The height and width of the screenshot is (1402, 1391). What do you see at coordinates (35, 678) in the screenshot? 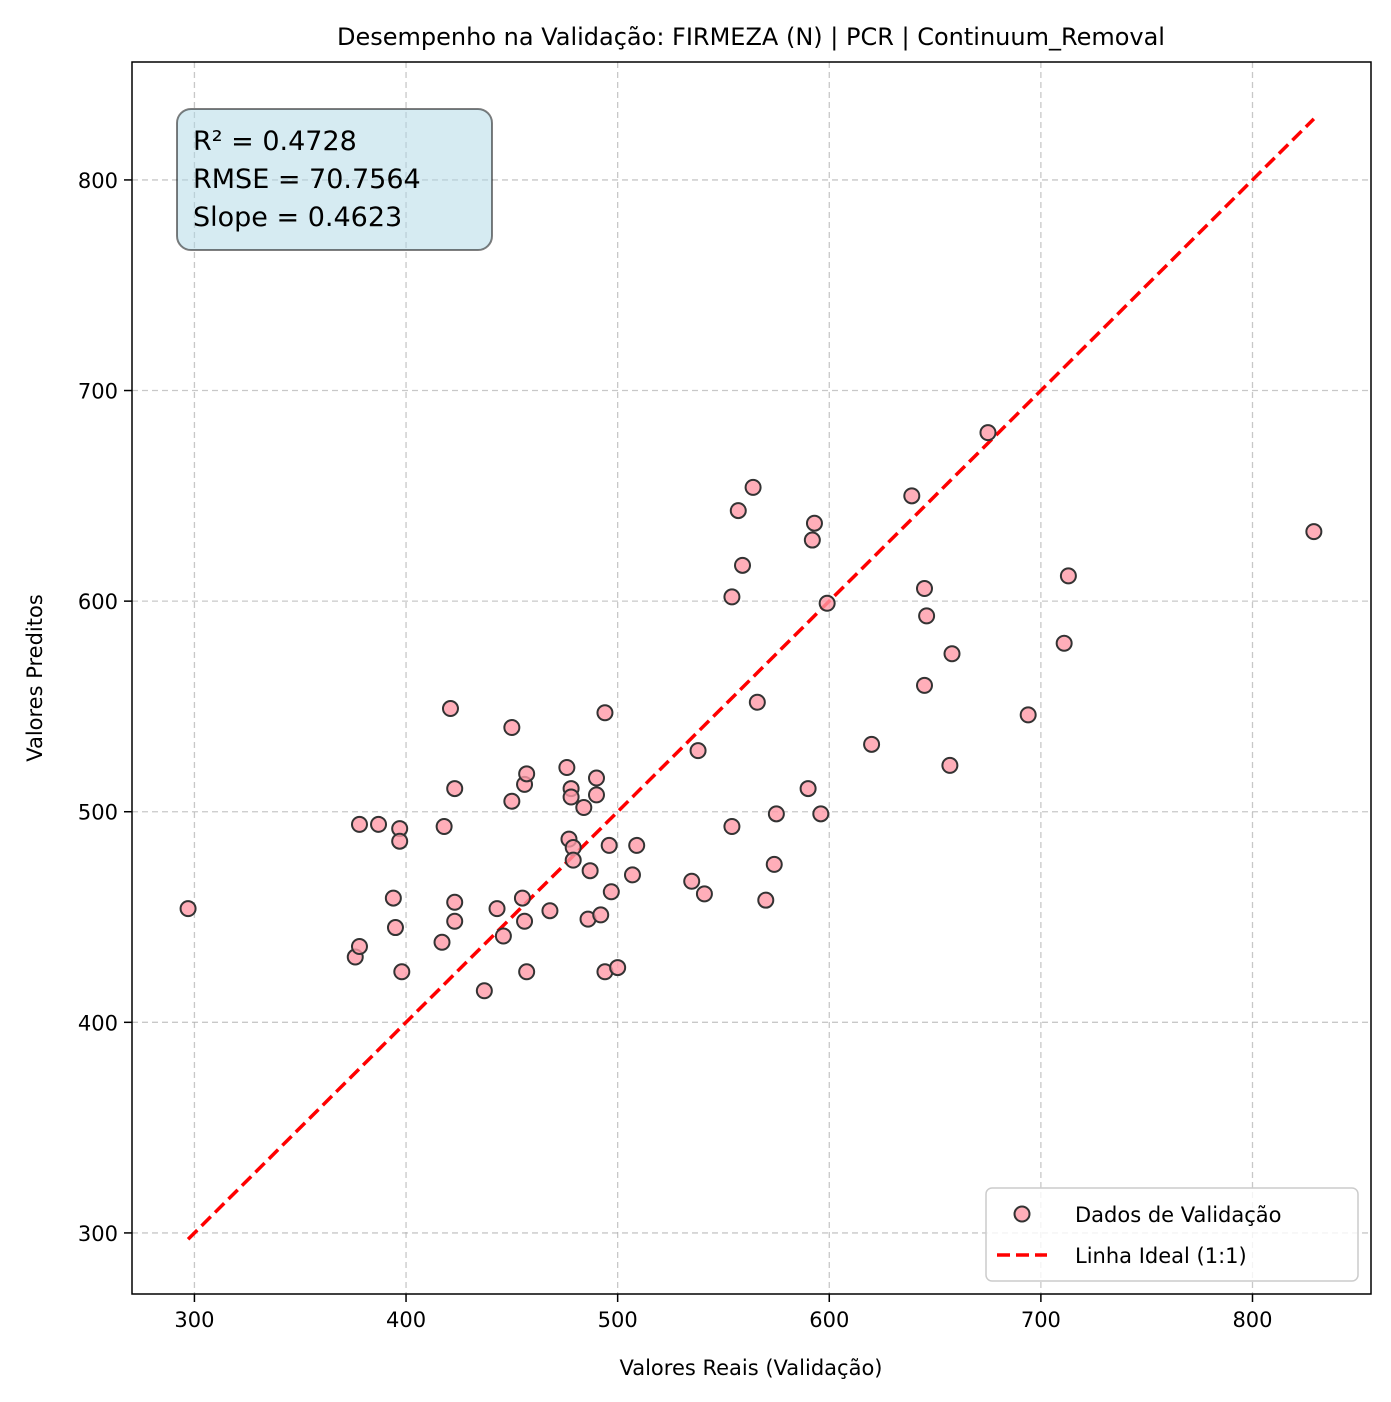
I see `y-axis-label: Valores Preditos` at bounding box center [35, 678].